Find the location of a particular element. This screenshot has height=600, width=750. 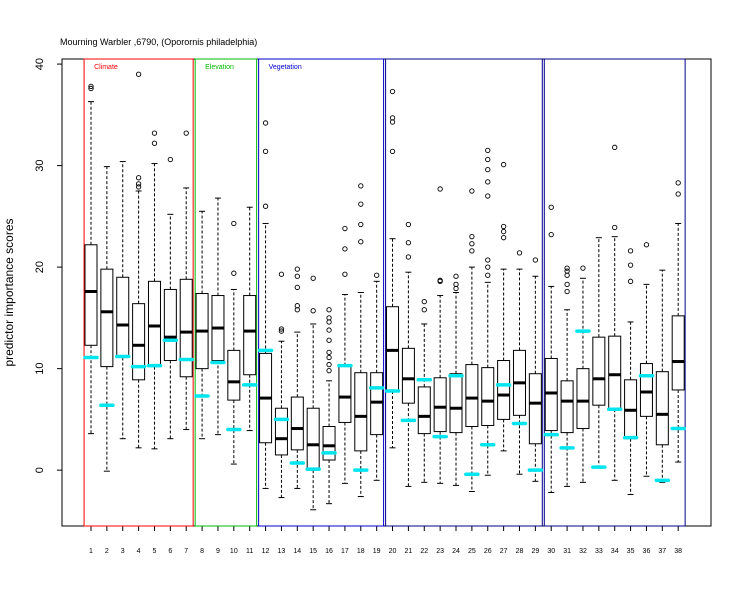

y-tick-label: 40 is located at coordinates (40, 64).